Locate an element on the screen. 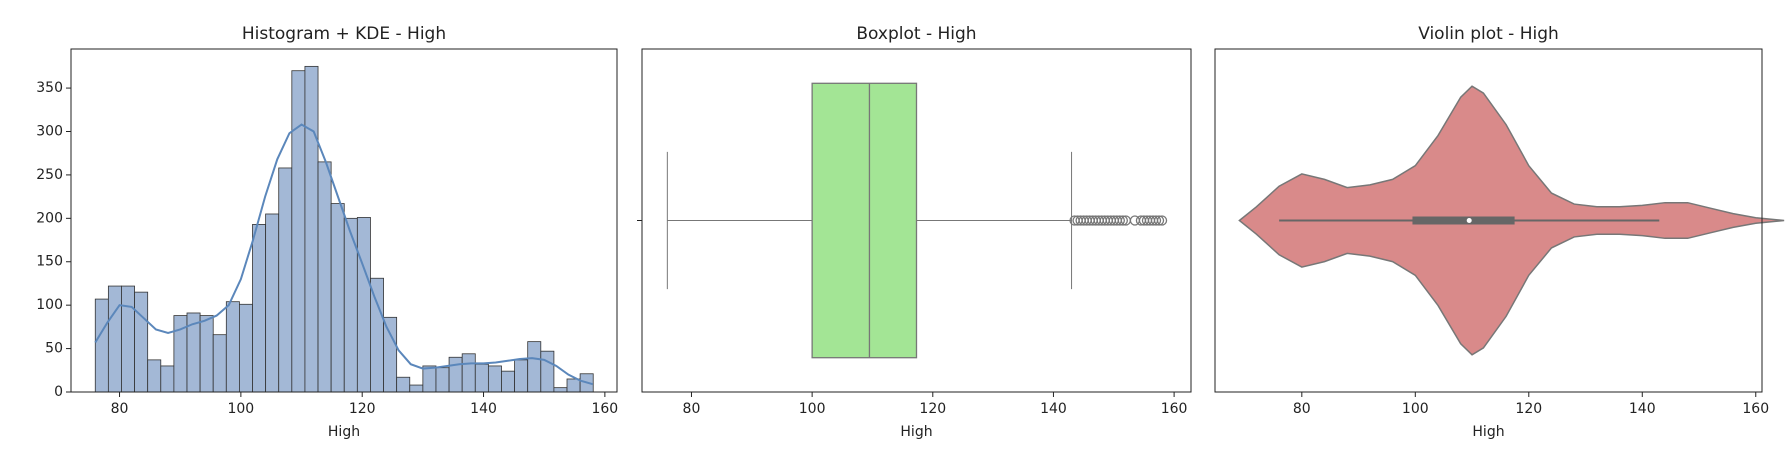 This screenshot has width=1792, height=460. violin-iqr is located at coordinates (1463, 220).